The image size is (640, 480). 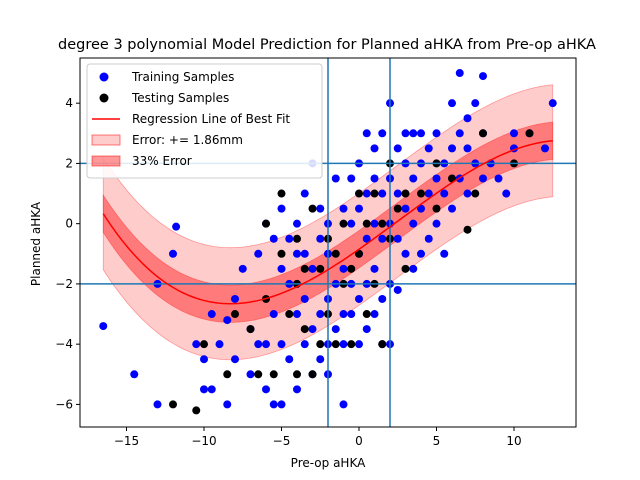 What do you see at coordinates (187, 140) in the screenshot?
I see `legend-label: Error: += 1.86mm` at bounding box center [187, 140].